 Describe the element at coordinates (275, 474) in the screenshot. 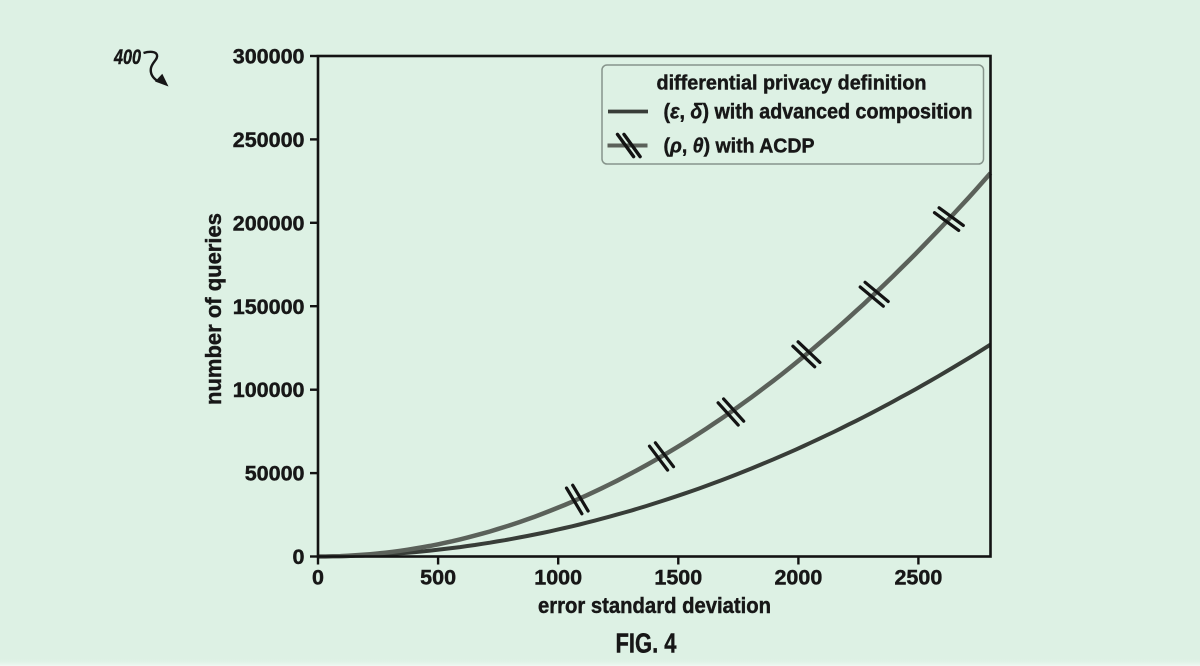

I see `svg-text: 50000` at that location.